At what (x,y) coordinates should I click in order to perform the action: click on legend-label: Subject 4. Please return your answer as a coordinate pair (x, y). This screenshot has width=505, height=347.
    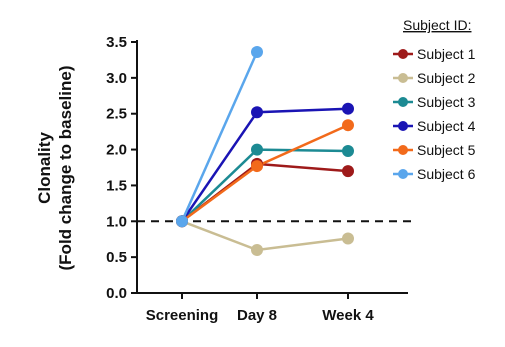
    Looking at the image, I should click on (446, 126).